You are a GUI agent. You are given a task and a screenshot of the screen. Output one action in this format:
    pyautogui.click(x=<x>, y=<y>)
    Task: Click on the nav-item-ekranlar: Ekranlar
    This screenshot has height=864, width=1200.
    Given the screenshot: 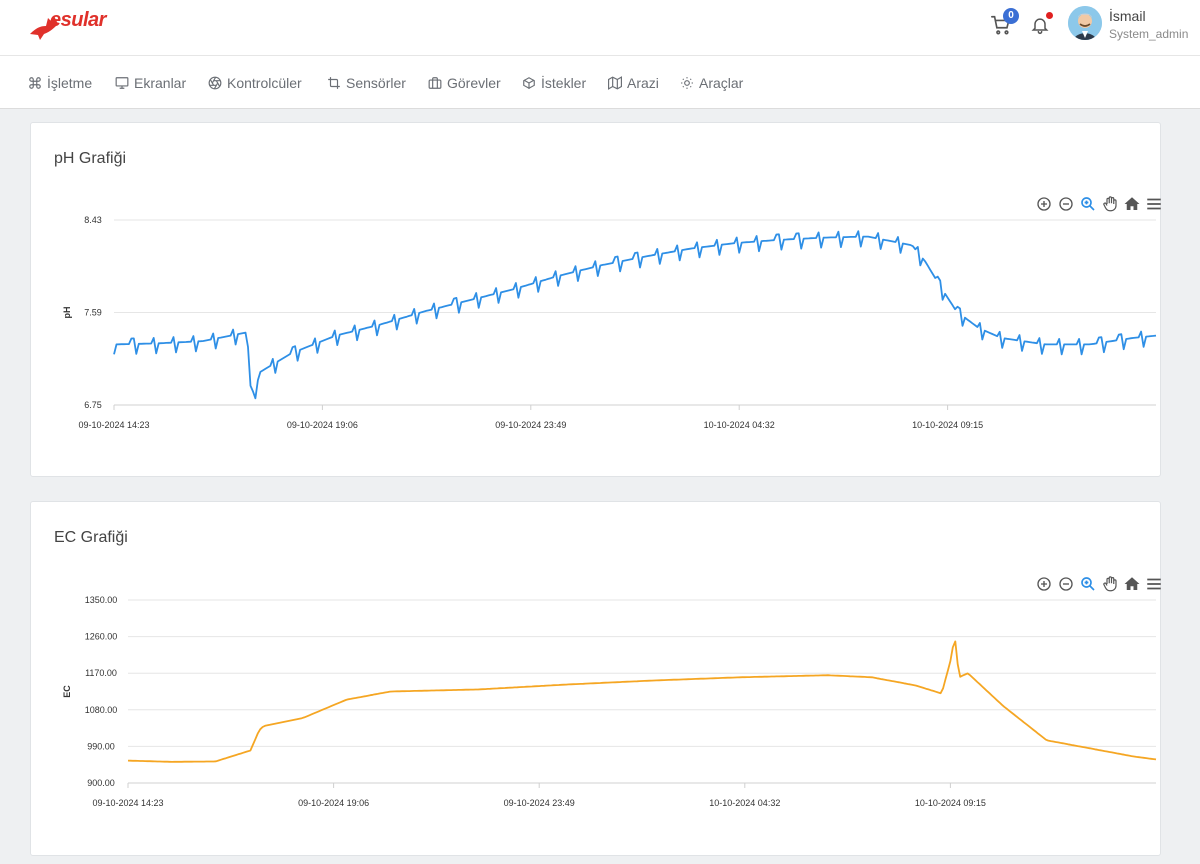 What is the action you would take?
    pyautogui.click(x=150, y=83)
    